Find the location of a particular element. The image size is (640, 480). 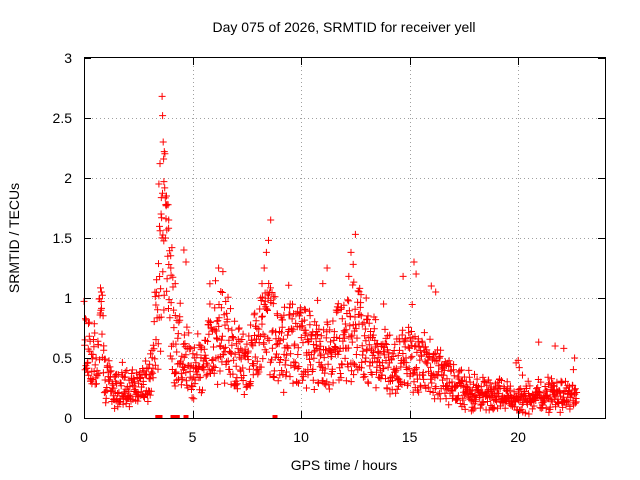

y-tick-label: 3 is located at coordinates (68, 58).